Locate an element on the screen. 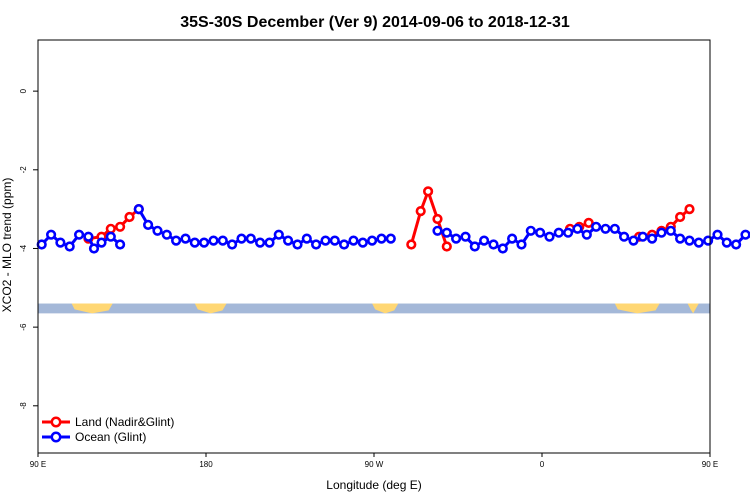 Image resolution: width=750 pixels, height=500 pixels. y-tick-label: 0 is located at coordinates (23, 90).